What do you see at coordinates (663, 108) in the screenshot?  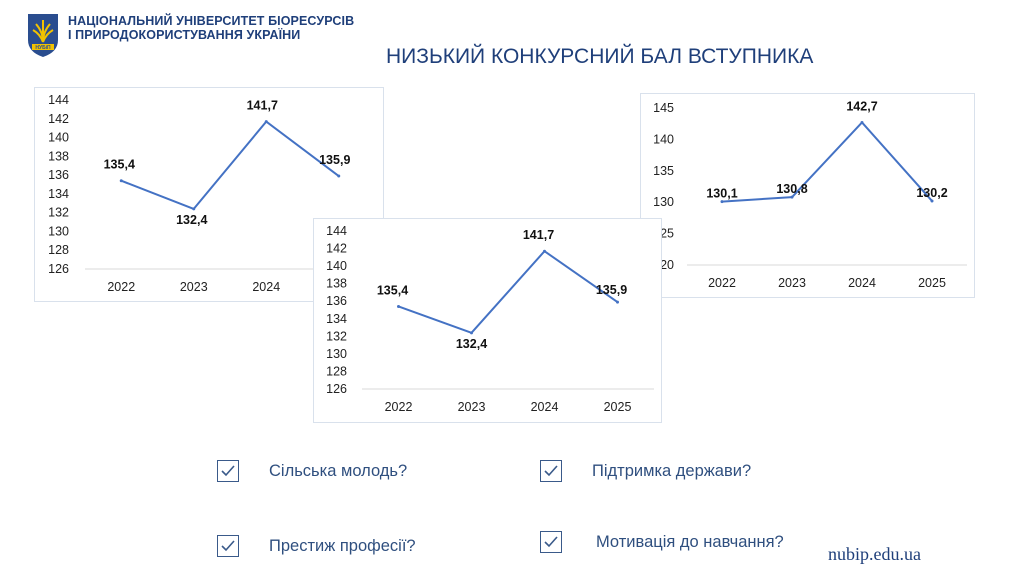 I see `y-tick-label: 145` at bounding box center [663, 108].